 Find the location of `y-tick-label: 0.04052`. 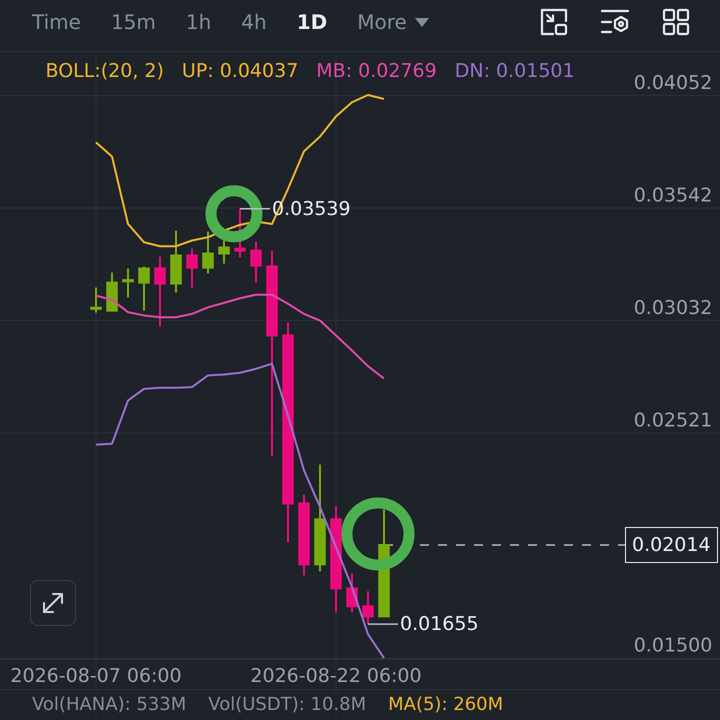

y-tick-label: 0.04052 is located at coordinates (673, 83).